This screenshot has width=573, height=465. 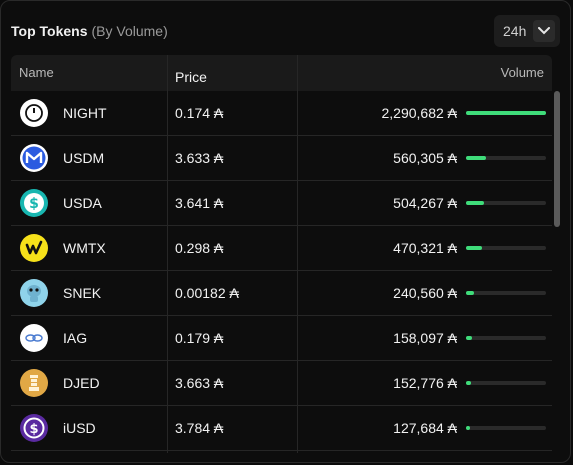 What do you see at coordinates (34, 383) in the screenshot?
I see `djed-token-icon` at bounding box center [34, 383].